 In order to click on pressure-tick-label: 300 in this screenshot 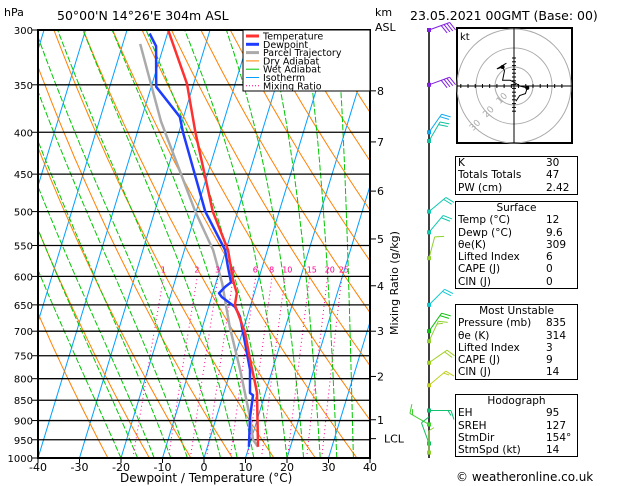, I will do `click(23, 31)`.